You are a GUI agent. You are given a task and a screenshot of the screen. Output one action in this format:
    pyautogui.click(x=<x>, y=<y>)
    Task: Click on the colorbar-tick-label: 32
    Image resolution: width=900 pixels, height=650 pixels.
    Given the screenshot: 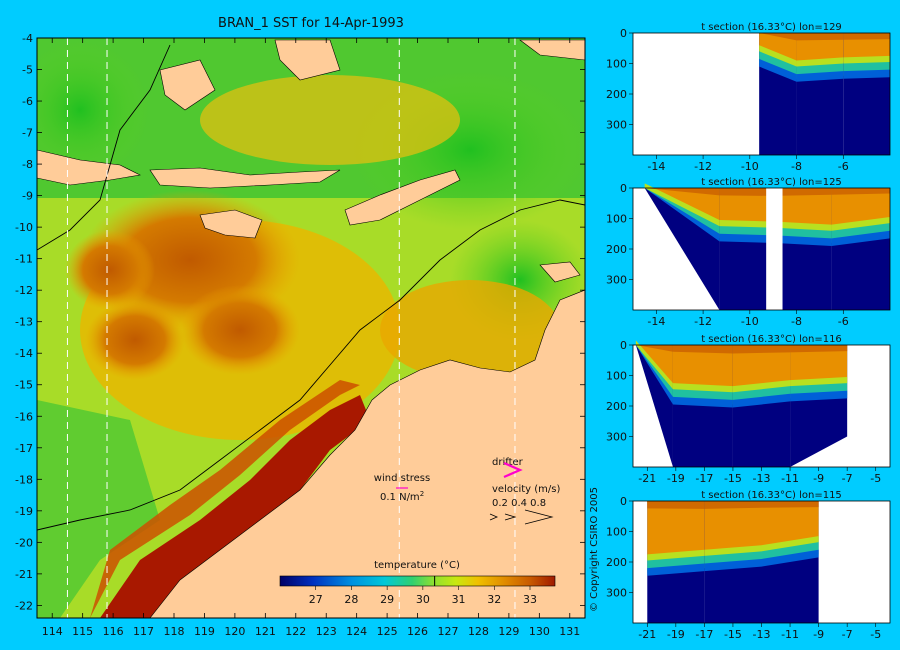 What is the action you would take?
    pyautogui.click(x=494, y=599)
    